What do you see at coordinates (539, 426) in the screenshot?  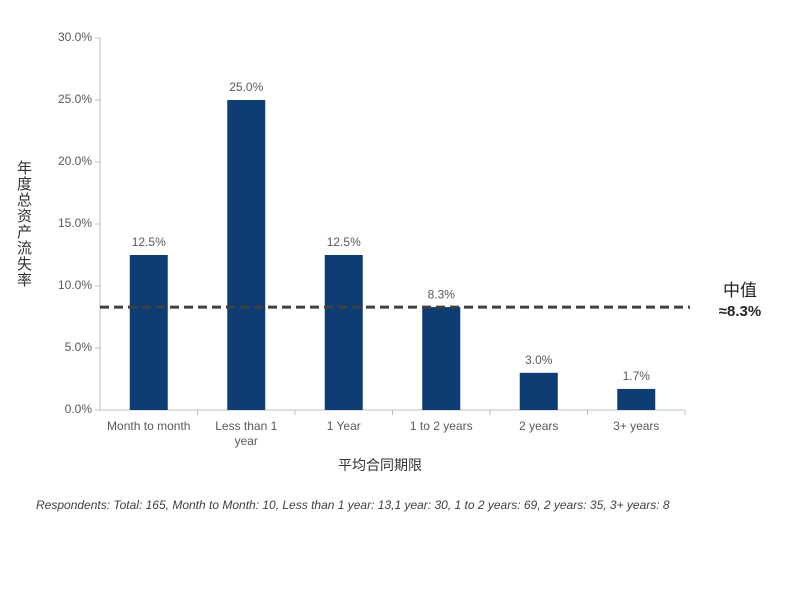 I see `x-tick-label: 2 years` at bounding box center [539, 426].